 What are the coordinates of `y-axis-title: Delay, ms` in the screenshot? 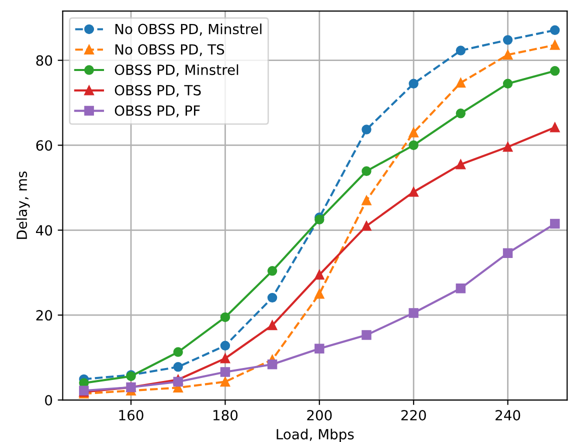 It's located at (23, 205).